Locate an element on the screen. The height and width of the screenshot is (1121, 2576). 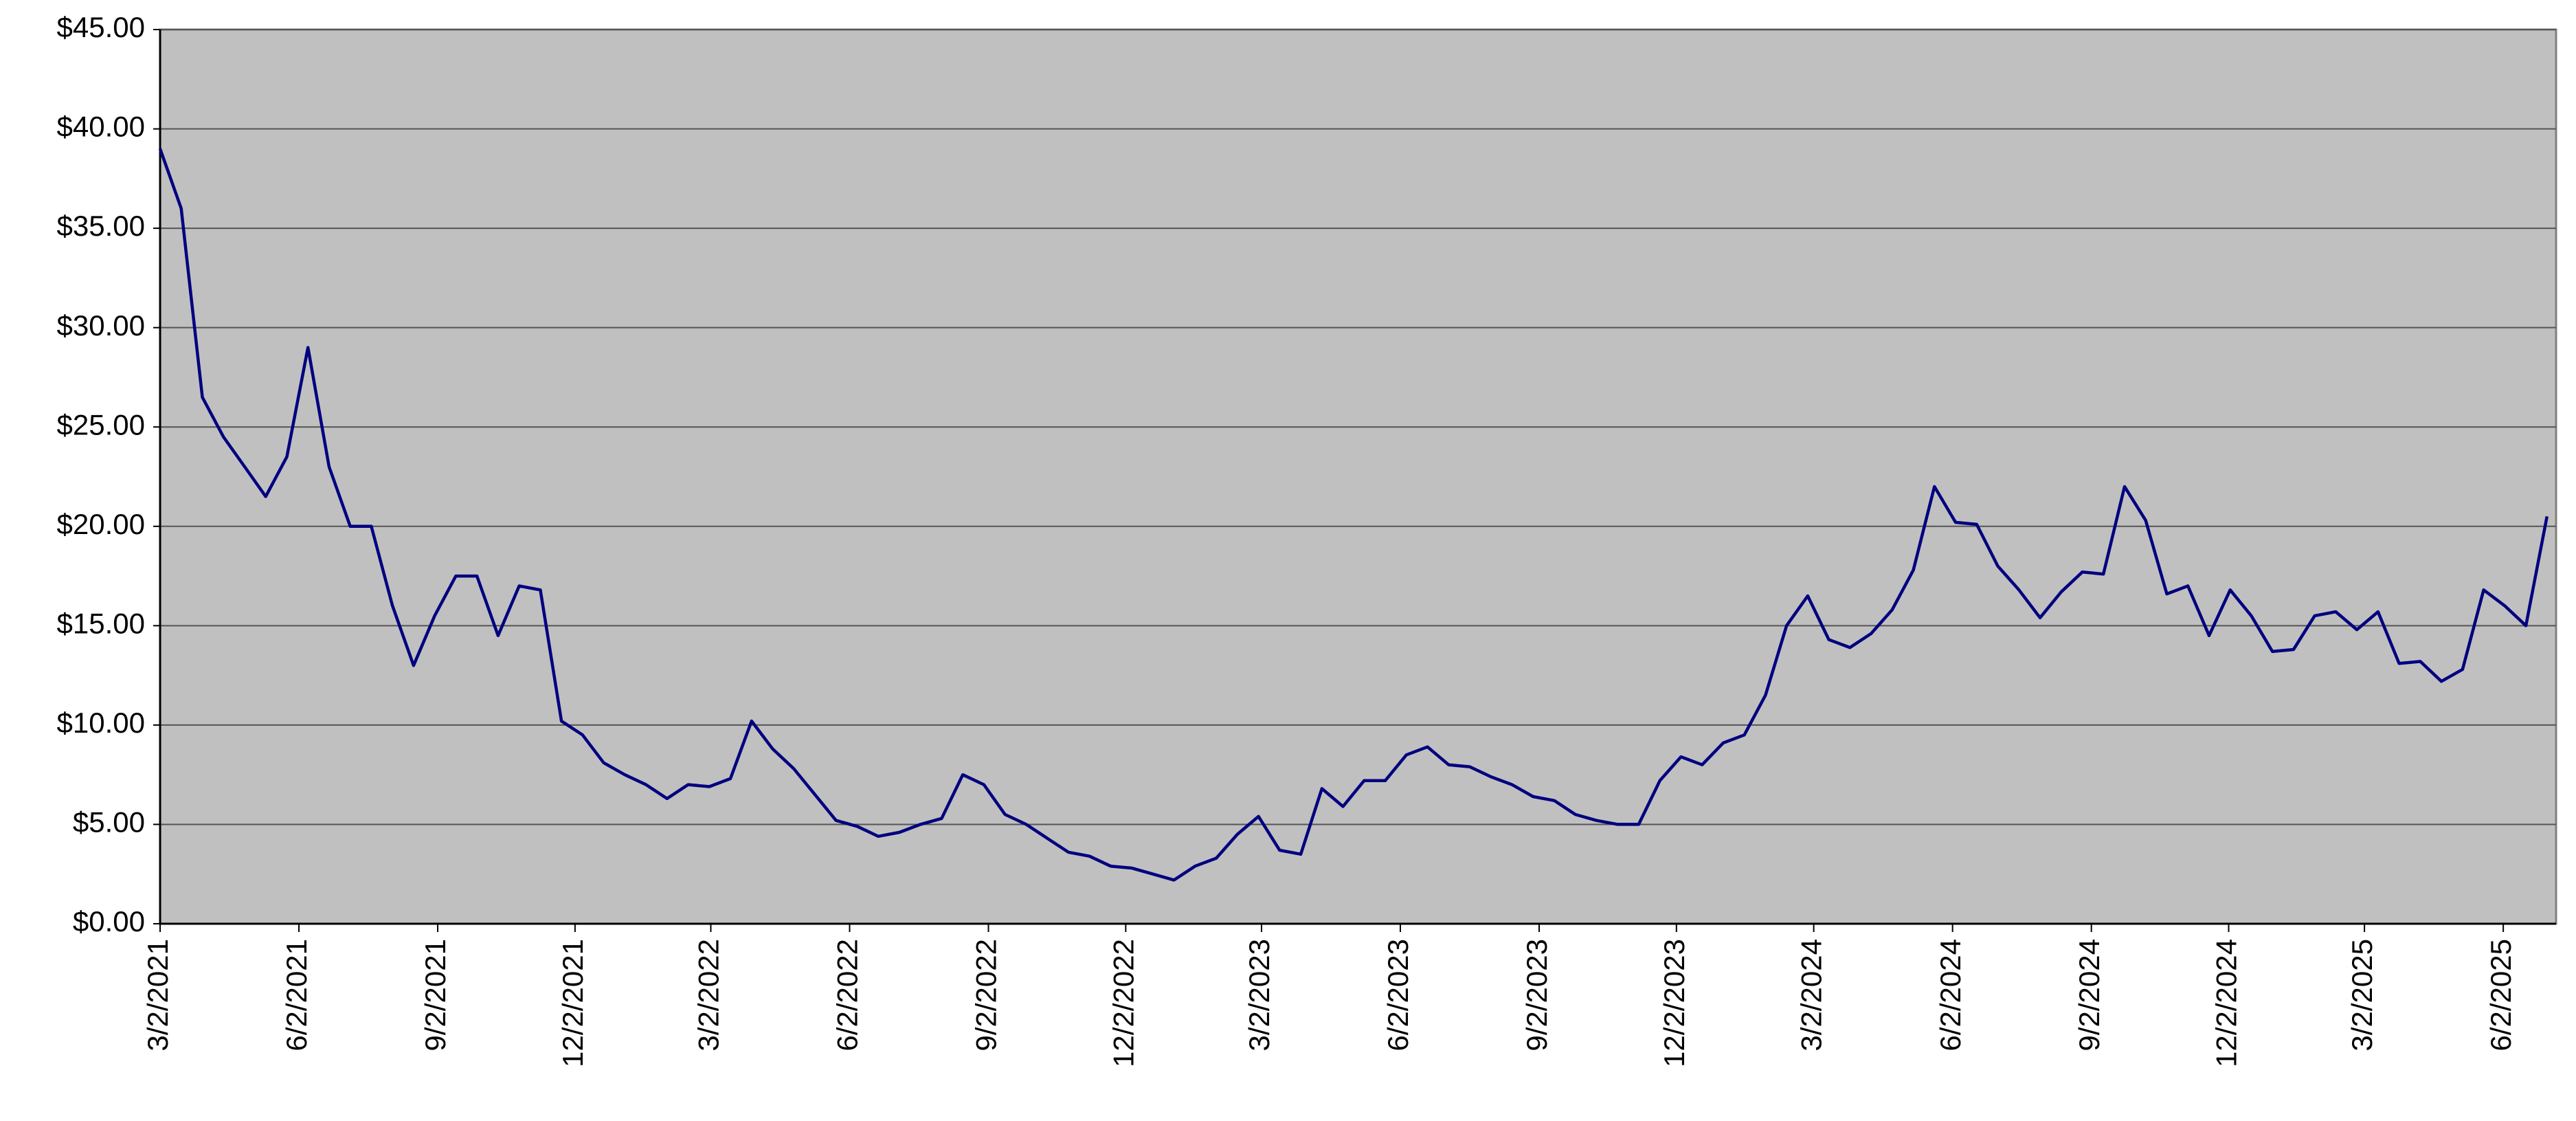
x-tick-label: 12/2/2023 is located at coordinates (1674, 1003).